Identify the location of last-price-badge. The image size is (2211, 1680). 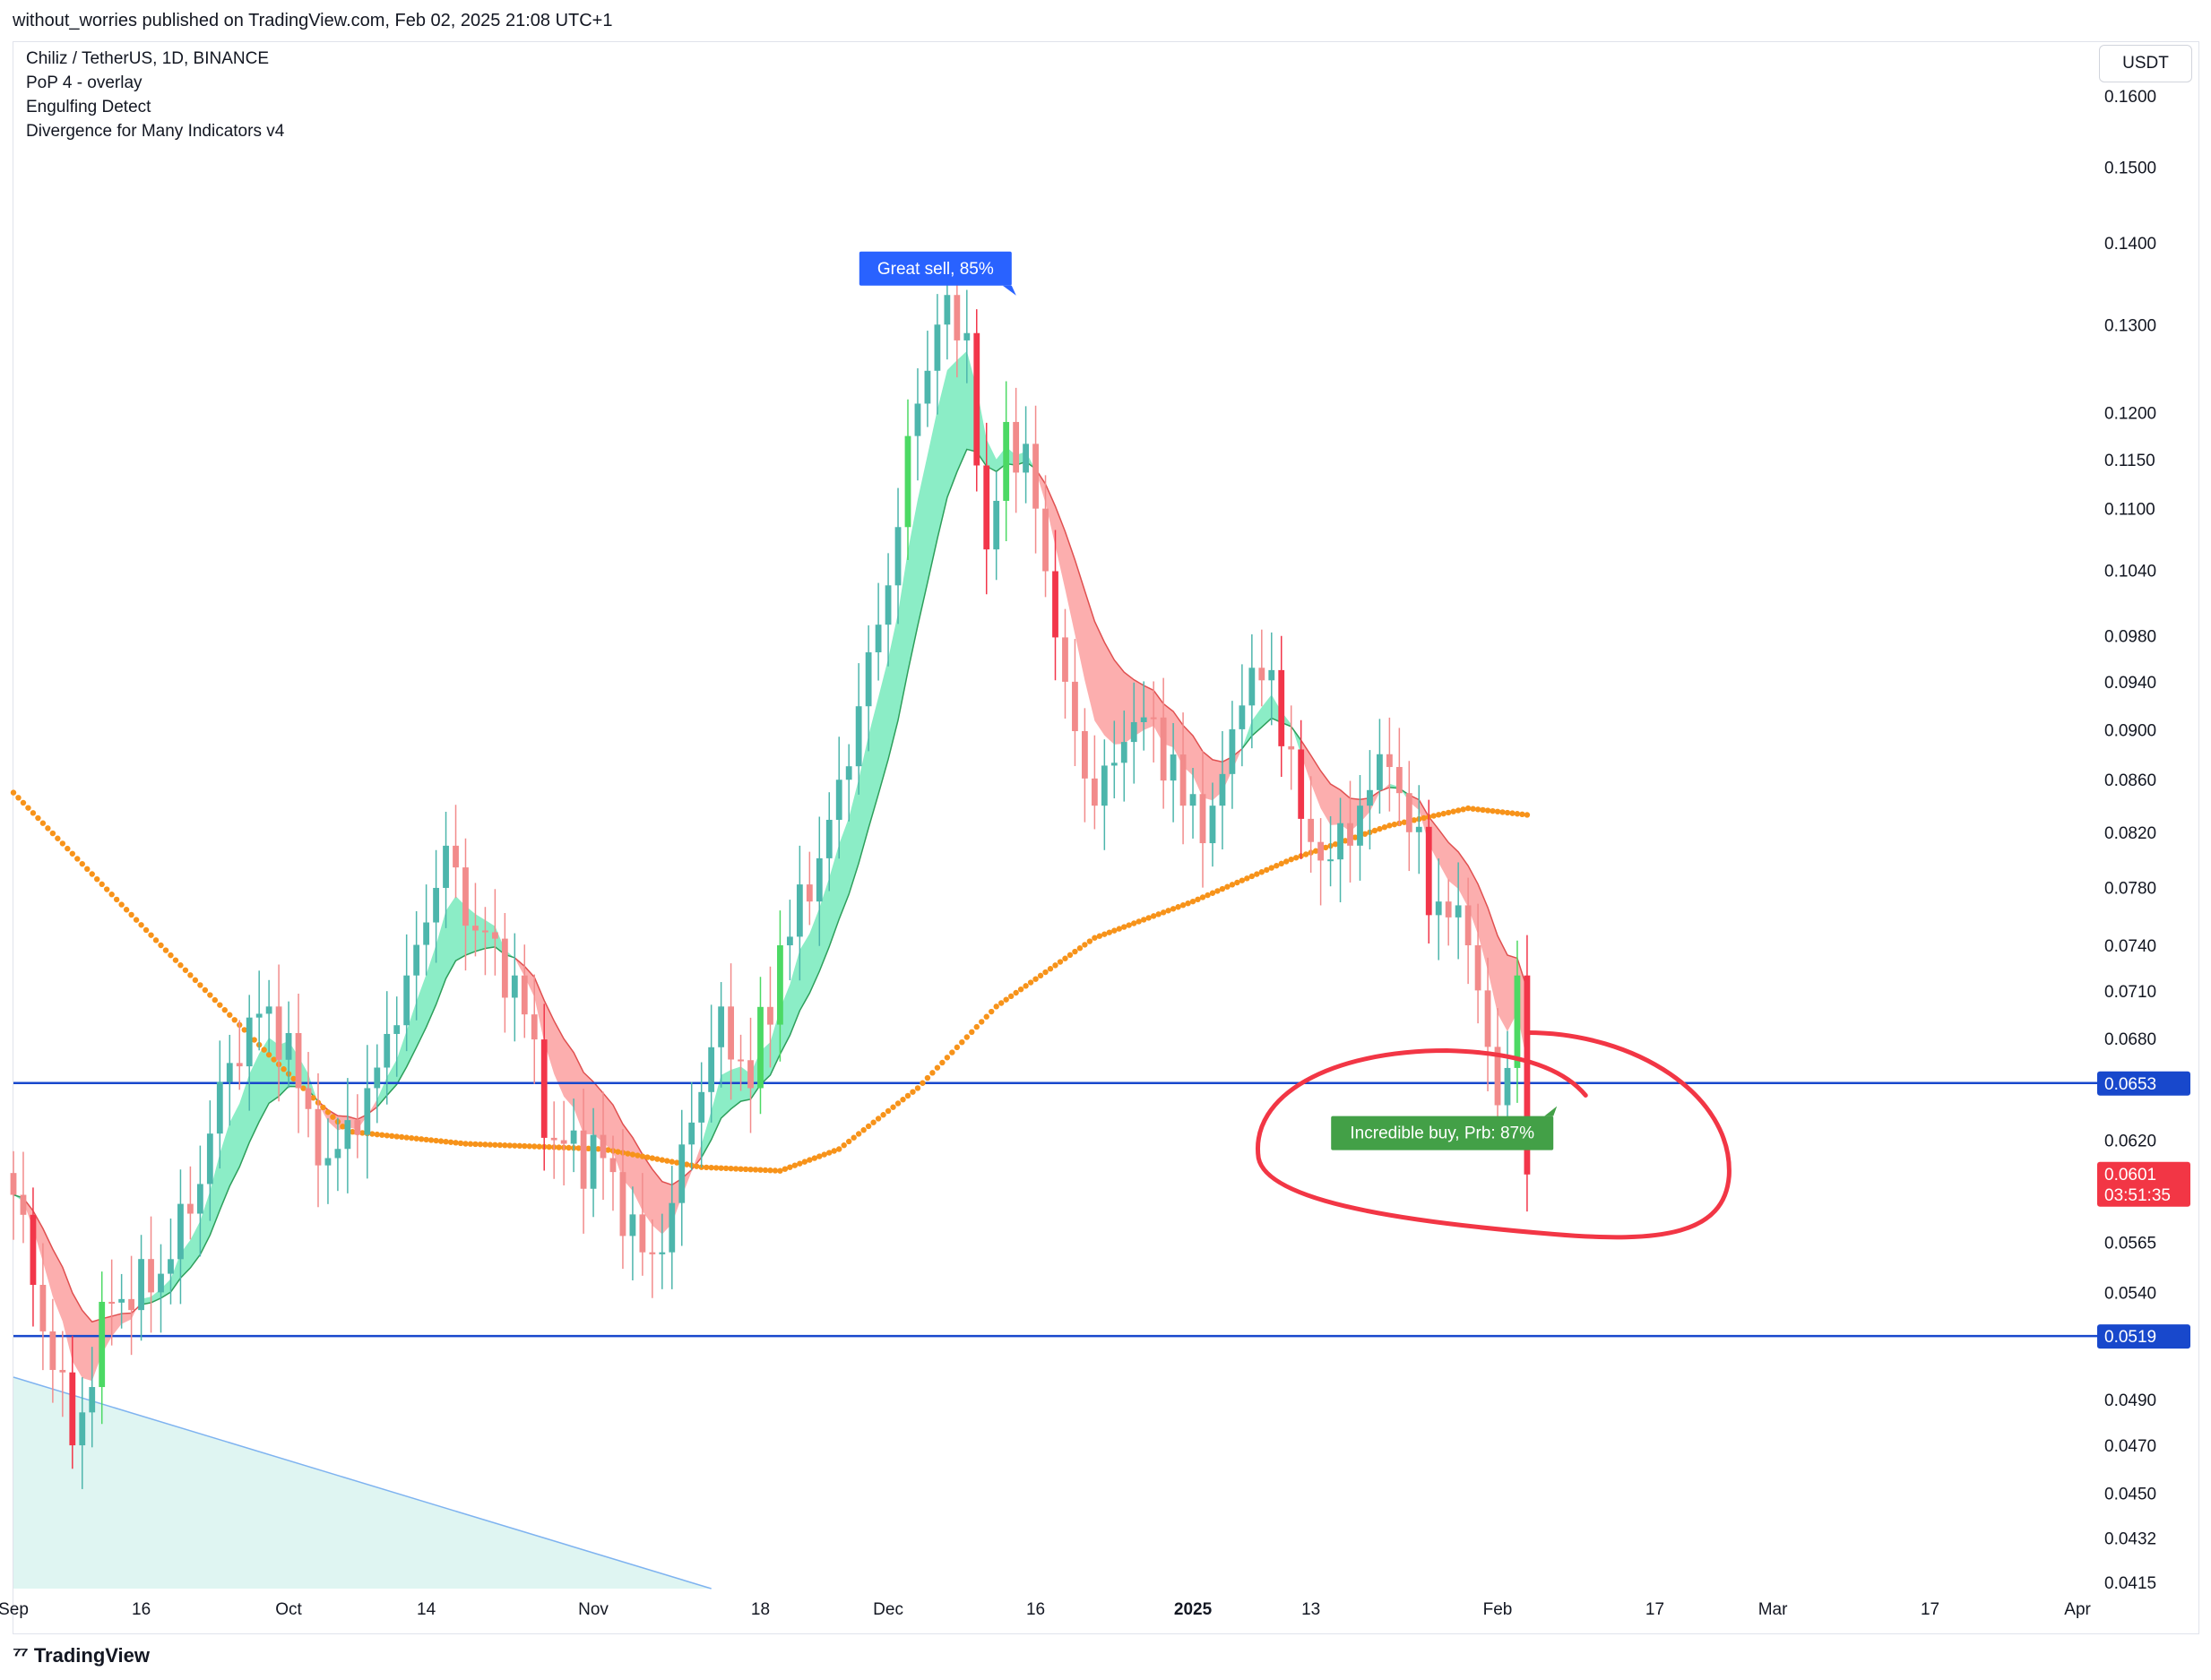
(2143, 1184).